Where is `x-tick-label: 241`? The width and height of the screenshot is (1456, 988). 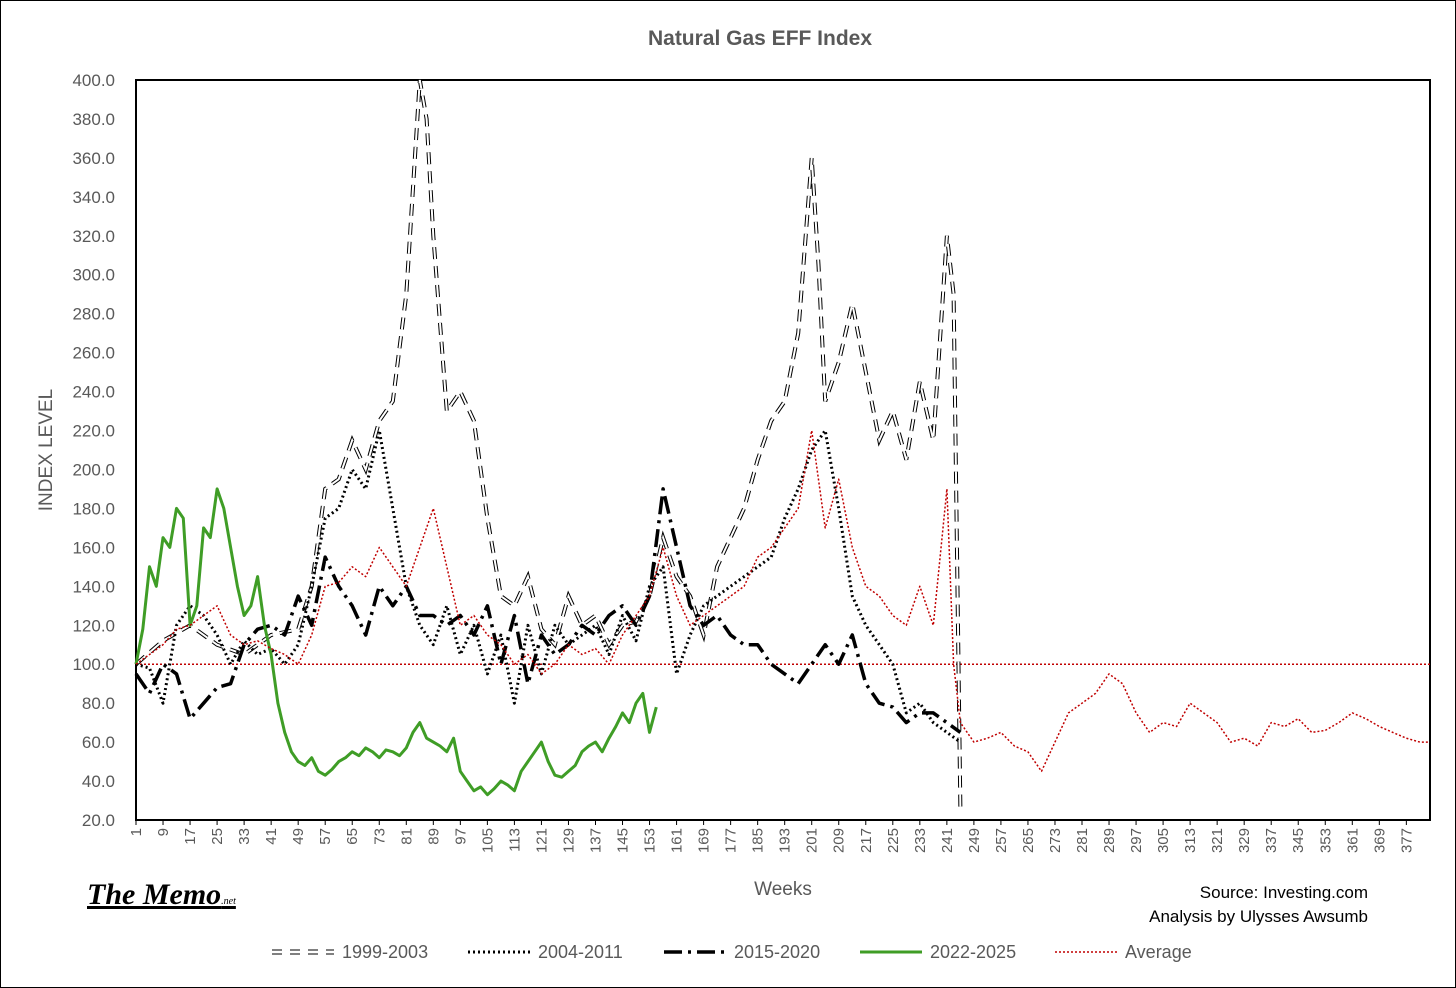
x-tick-label: 241 is located at coordinates (947, 840).